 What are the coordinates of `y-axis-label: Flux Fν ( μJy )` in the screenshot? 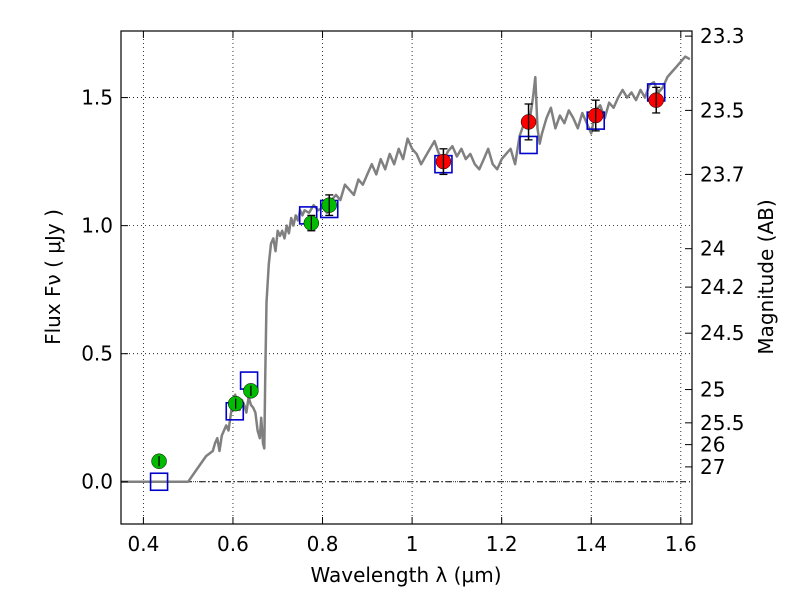 It's located at (53, 277).